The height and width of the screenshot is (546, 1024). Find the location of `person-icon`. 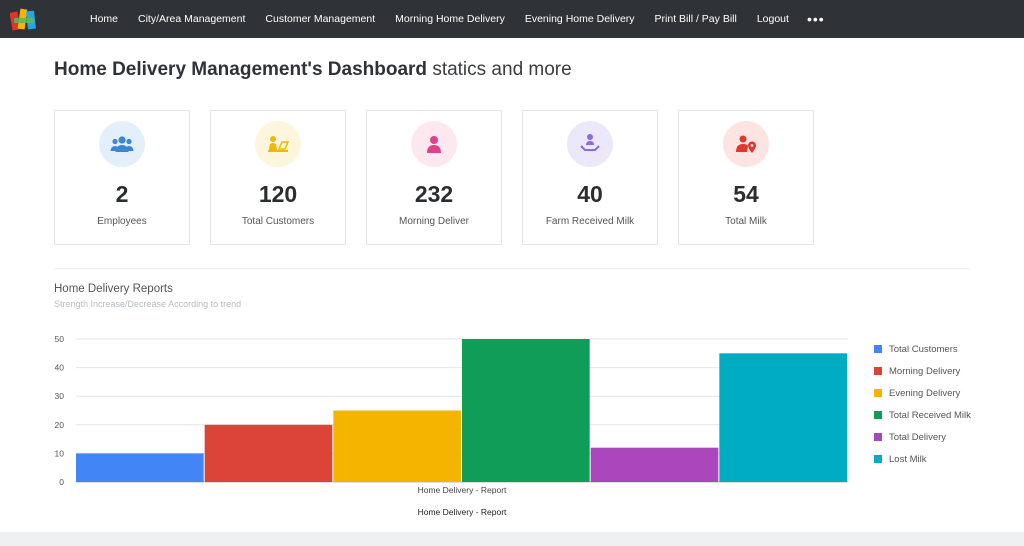

person-icon is located at coordinates (434, 144).